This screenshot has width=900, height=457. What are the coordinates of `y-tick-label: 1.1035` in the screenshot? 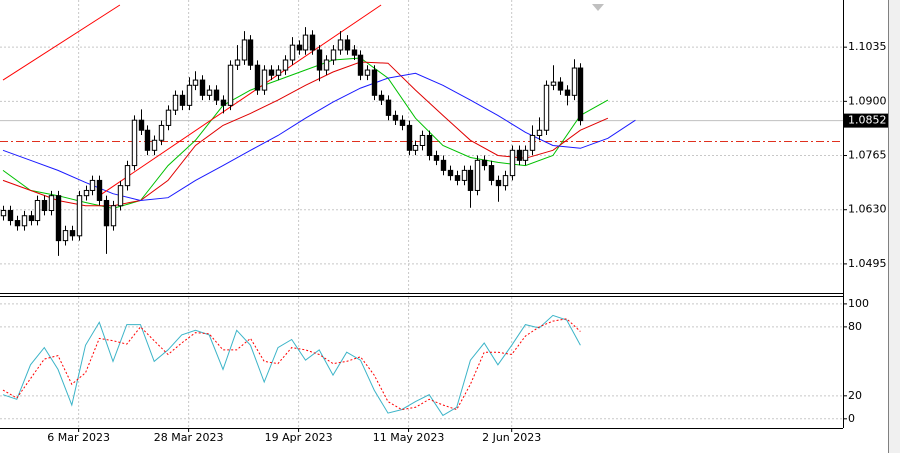 It's located at (867, 46).